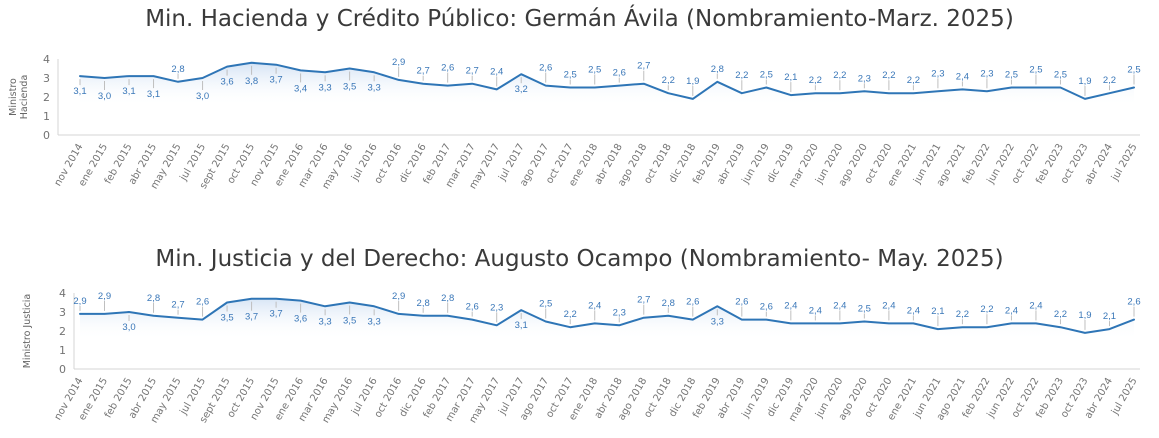  What do you see at coordinates (24, 97) in the screenshot?
I see `y-axis-title: Hacienda` at bounding box center [24, 97].